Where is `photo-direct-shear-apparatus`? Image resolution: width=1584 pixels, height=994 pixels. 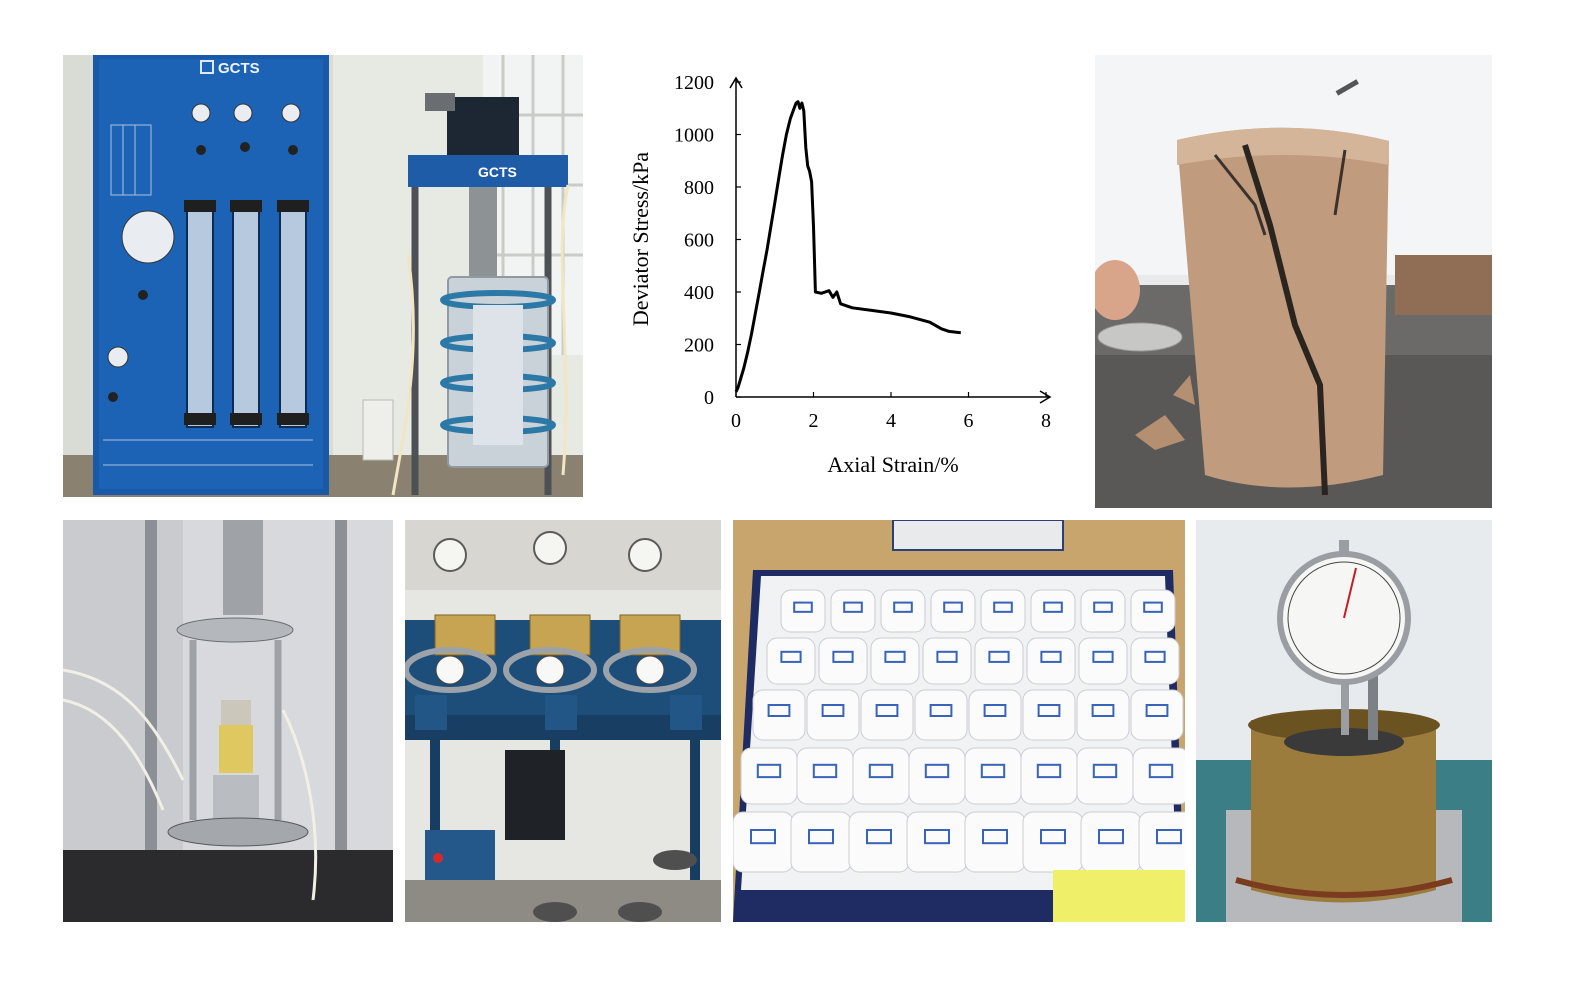
photo-direct-shear-apparatus is located at coordinates (563, 721).